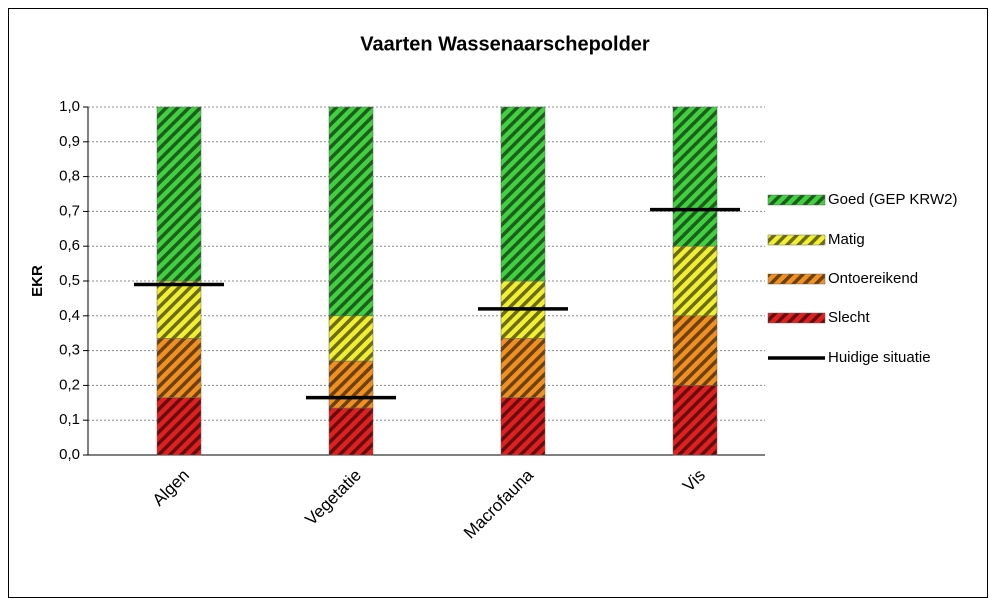 This screenshot has width=989, height=599. I want to click on chart-title: Vaarten Wassenaarschepolder, so click(505, 44).